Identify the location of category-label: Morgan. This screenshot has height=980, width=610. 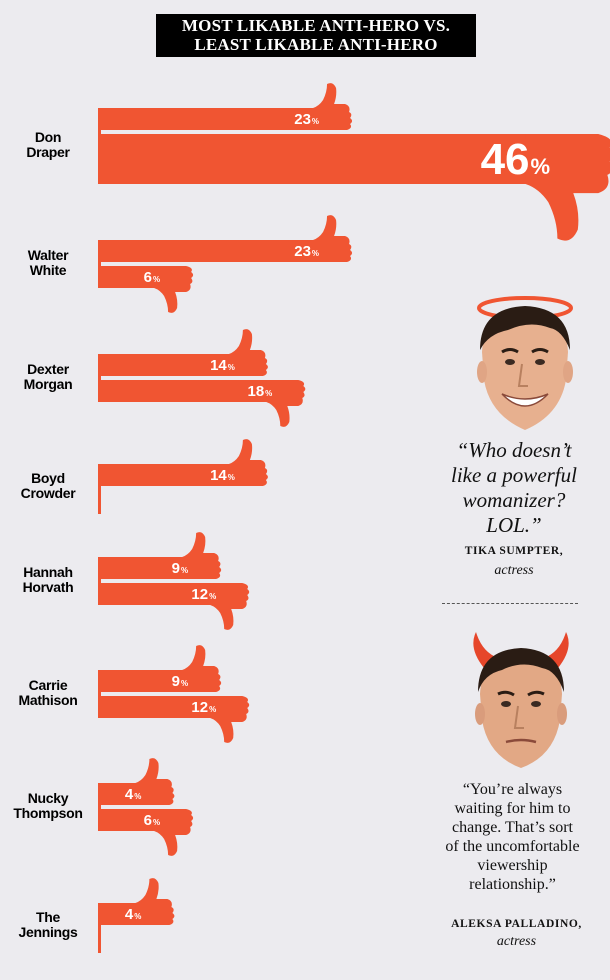
(48, 384).